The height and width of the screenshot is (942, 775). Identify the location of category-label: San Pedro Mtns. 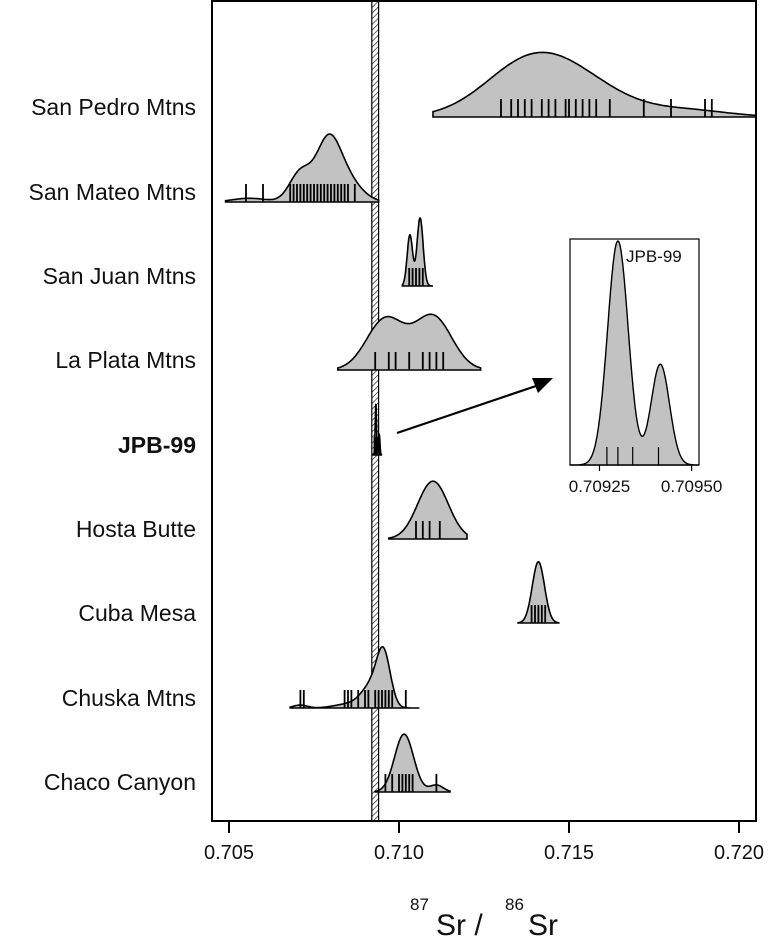
(113, 107).